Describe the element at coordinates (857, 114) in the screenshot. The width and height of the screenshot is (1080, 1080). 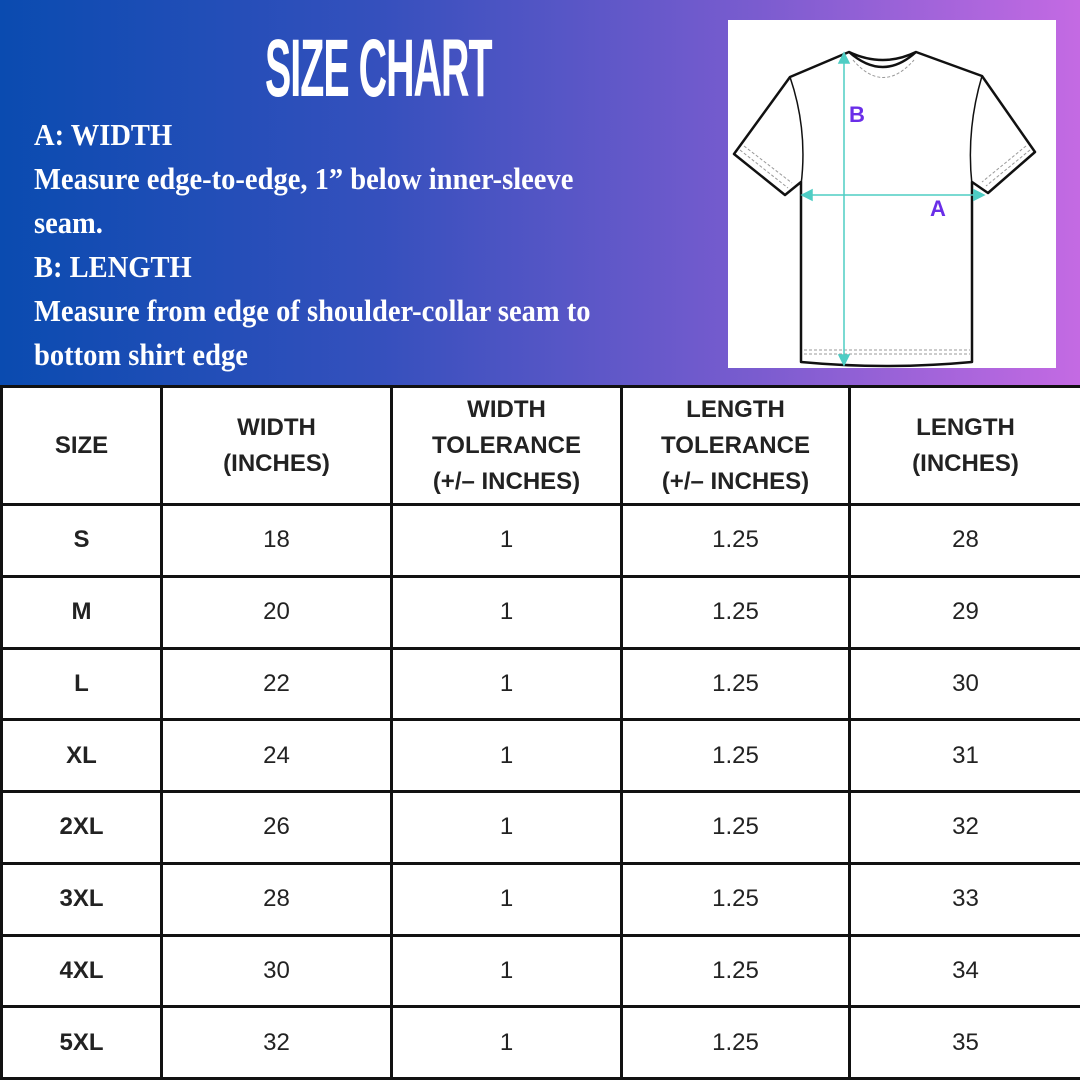
I see `label-b: B` at that location.